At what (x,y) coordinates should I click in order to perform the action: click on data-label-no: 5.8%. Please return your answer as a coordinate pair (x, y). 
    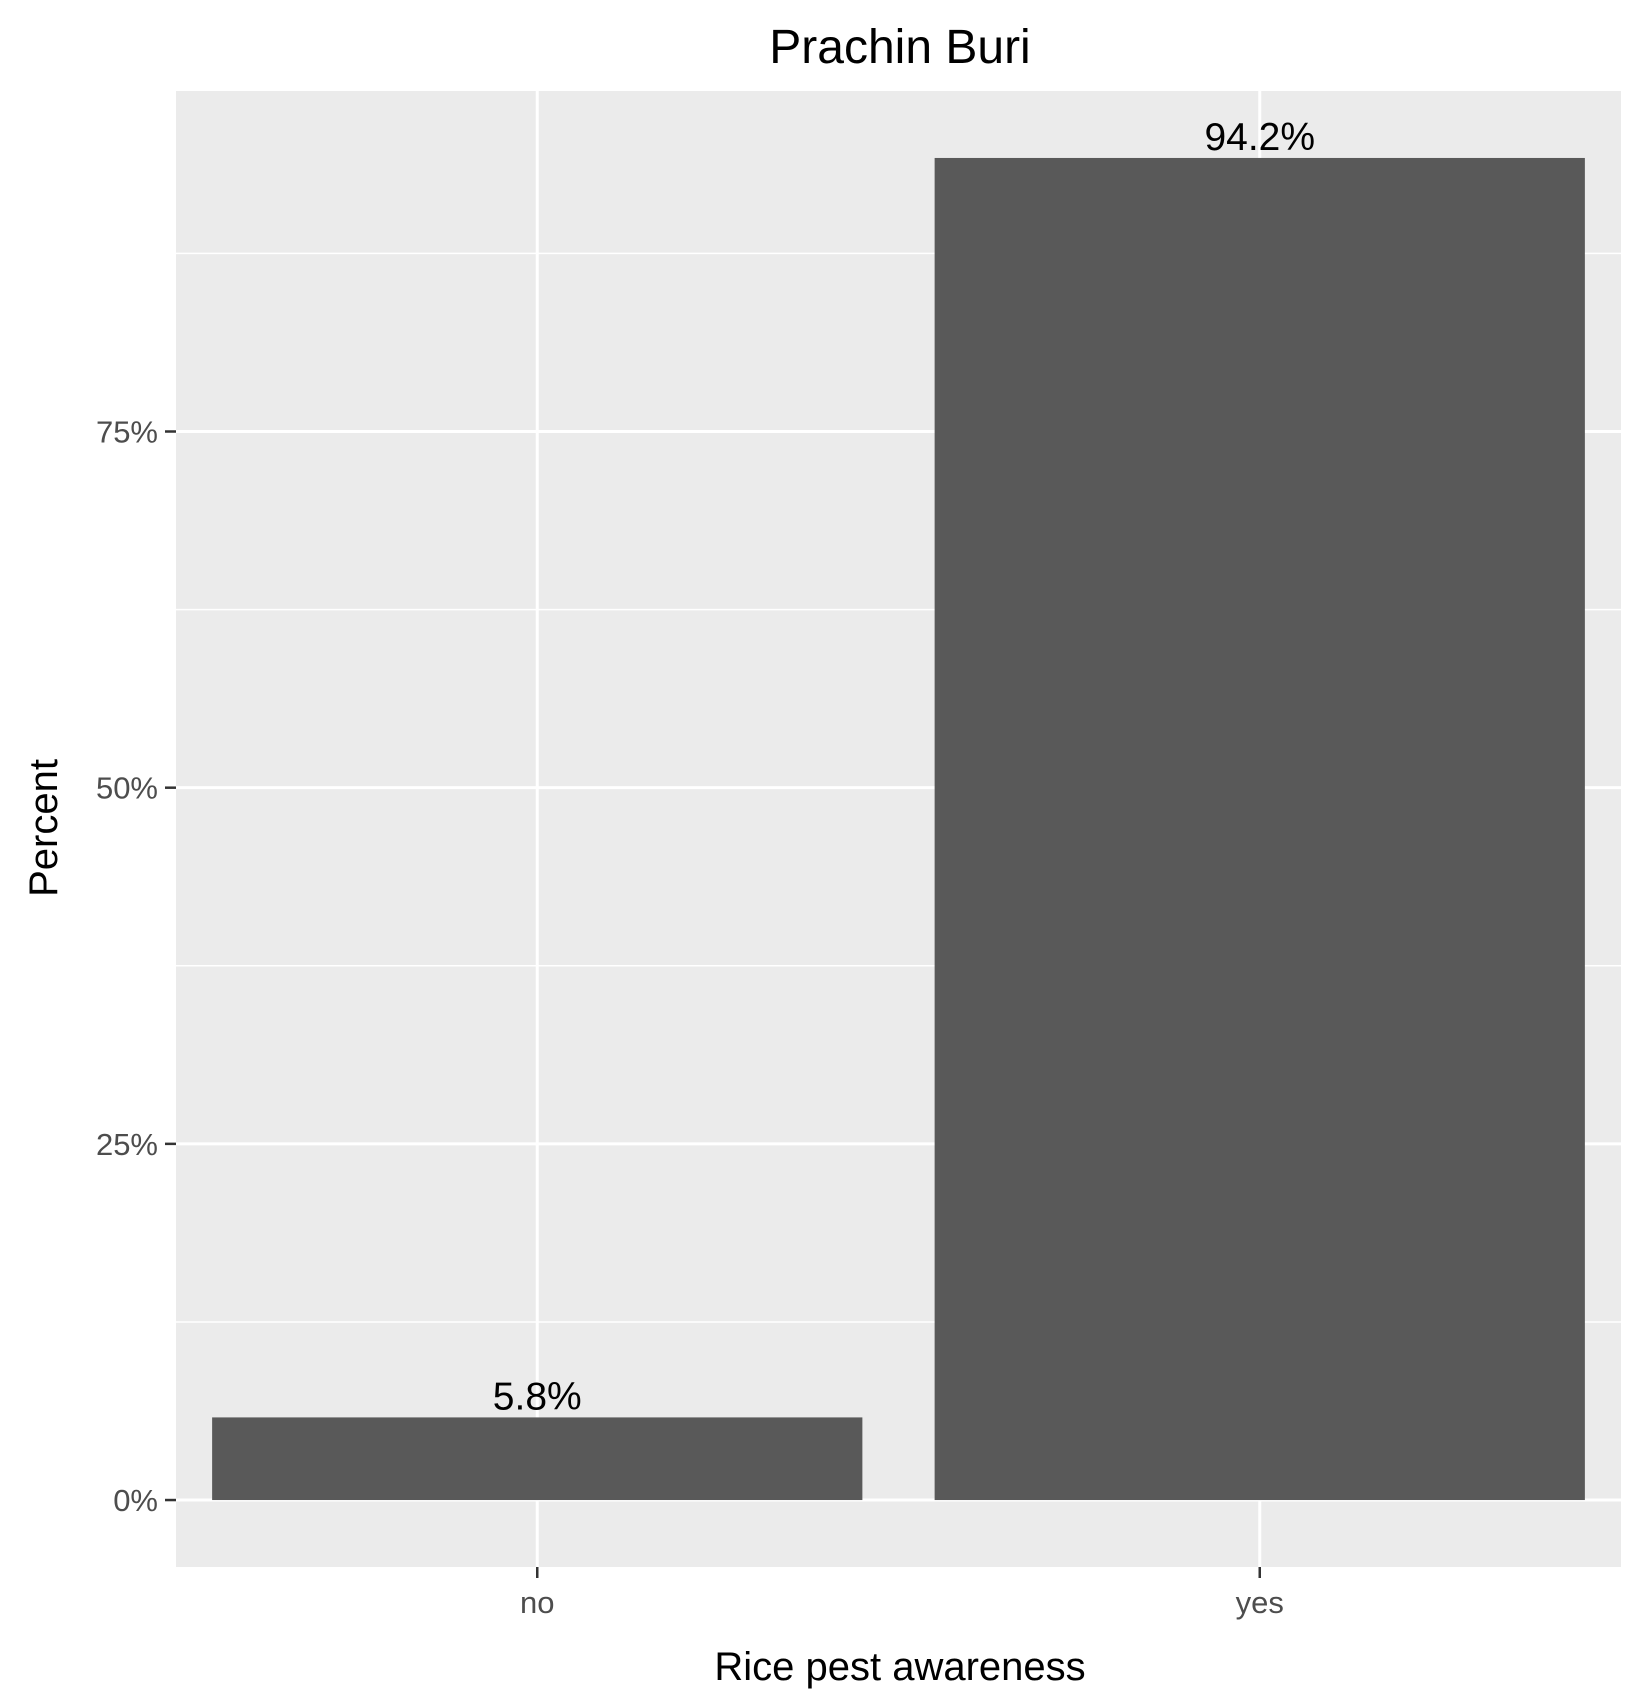
    Looking at the image, I should click on (537, 1396).